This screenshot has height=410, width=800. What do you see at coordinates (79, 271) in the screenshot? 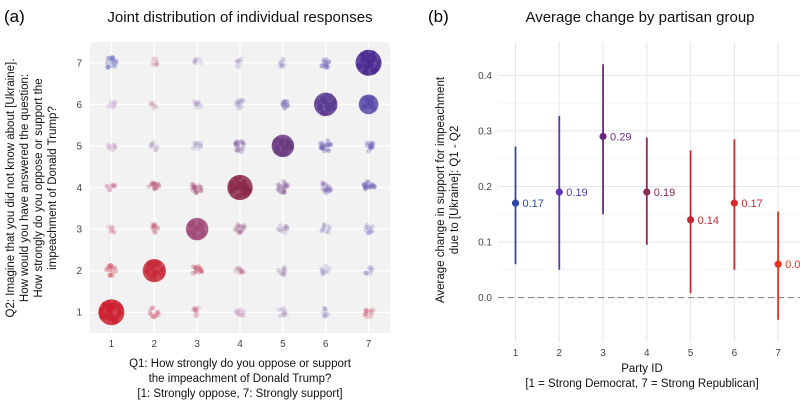
I see `y-tick-label: 2` at bounding box center [79, 271].